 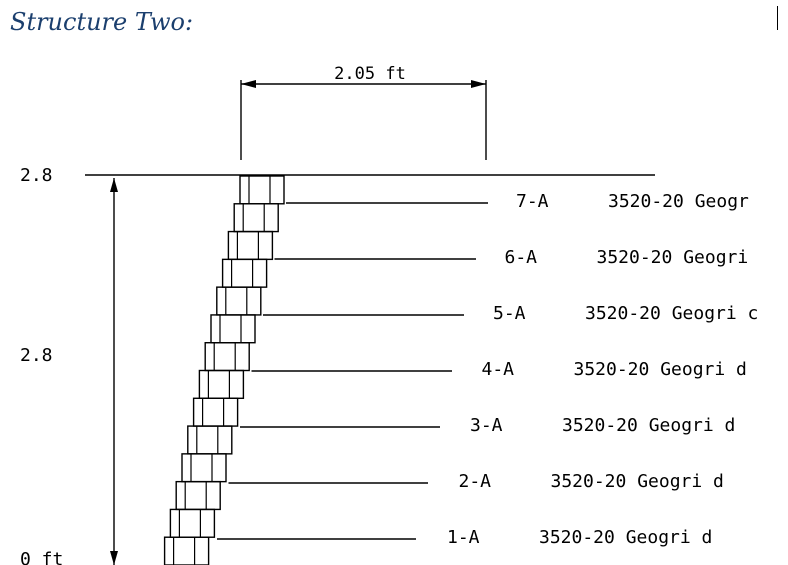 What do you see at coordinates (671, 313) in the screenshot?
I see `layer-material-label: 3520-20 Geogri c` at bounding box center [671, 313].